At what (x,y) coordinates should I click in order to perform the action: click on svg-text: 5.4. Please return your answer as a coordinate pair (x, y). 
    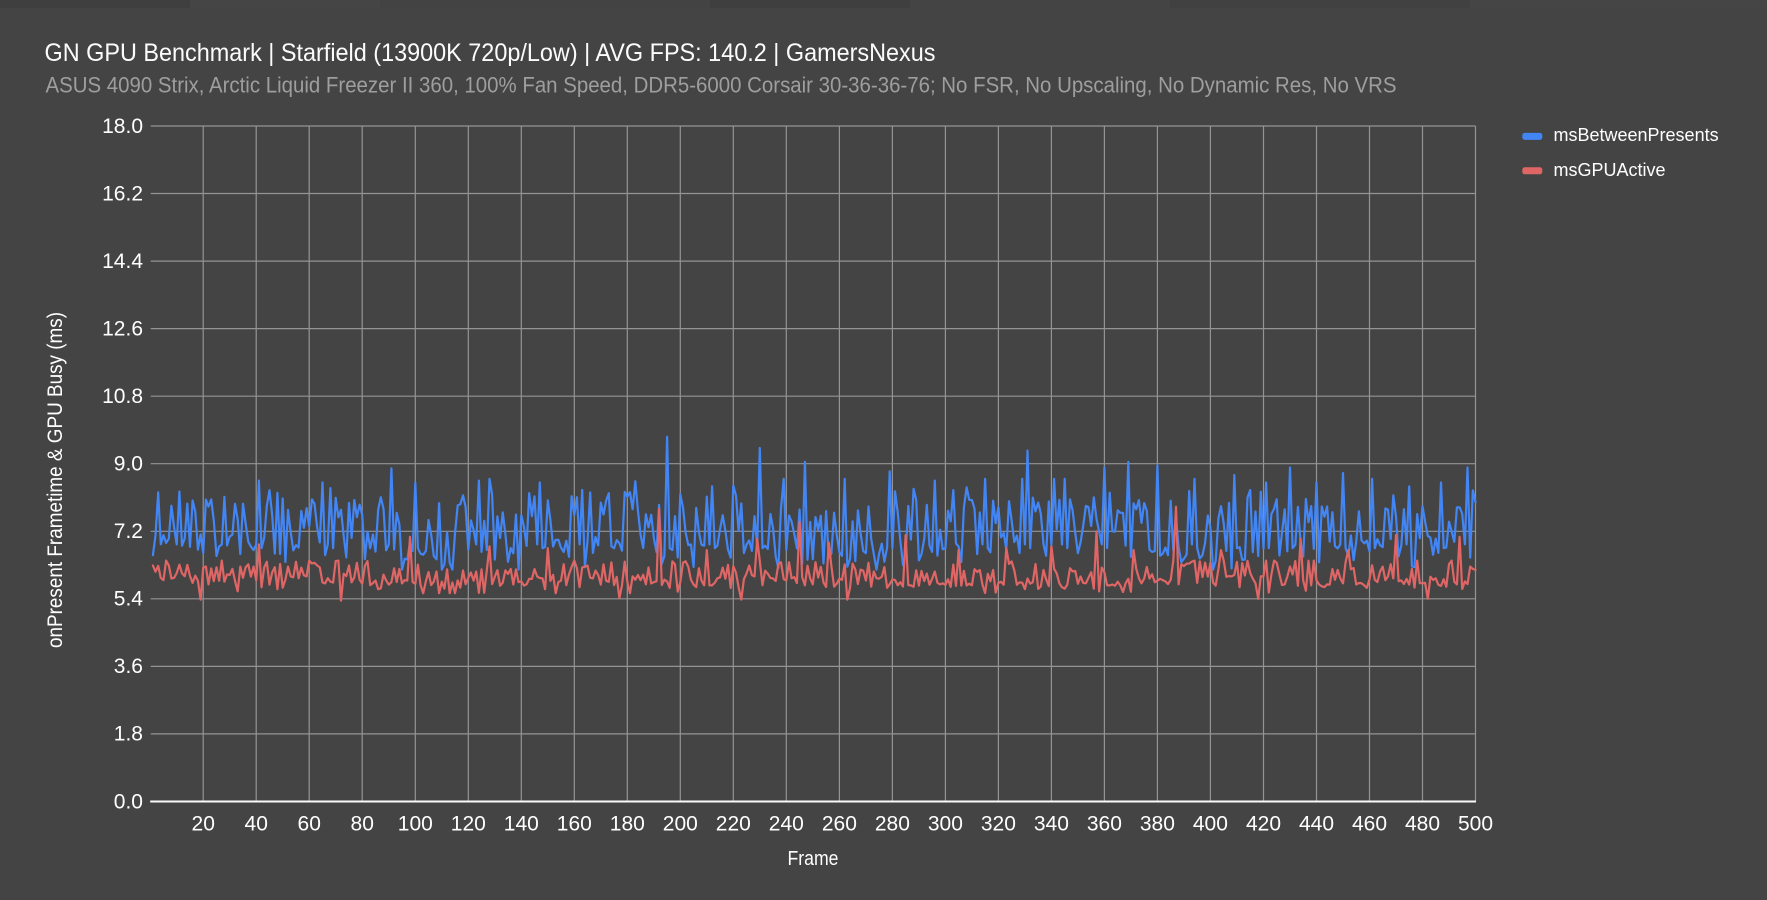
    Looking at the image, I should click on (129, 599).